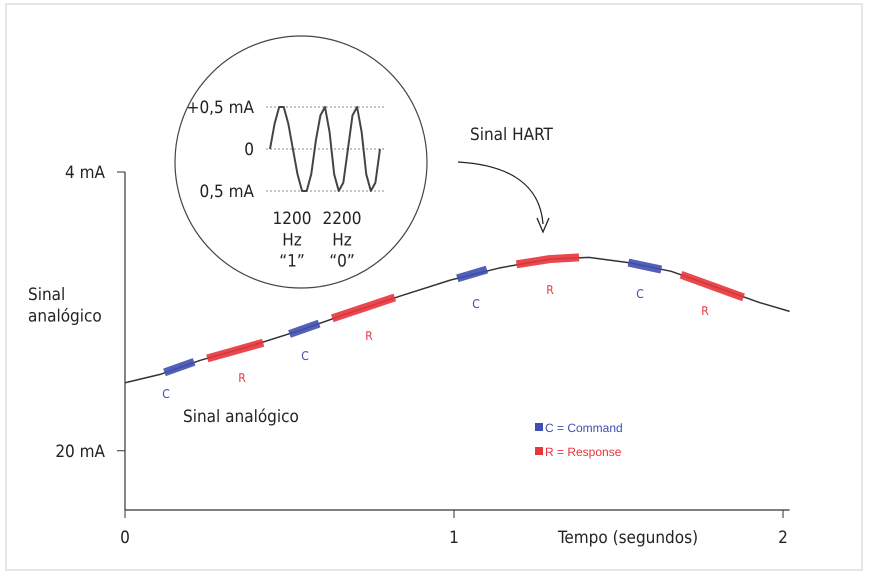 This screenshot has width=869, height=578. Describe the element at coordinates (65, 305) in the screenshot. I see `y-axis-title: Sinal analógico` at that location.